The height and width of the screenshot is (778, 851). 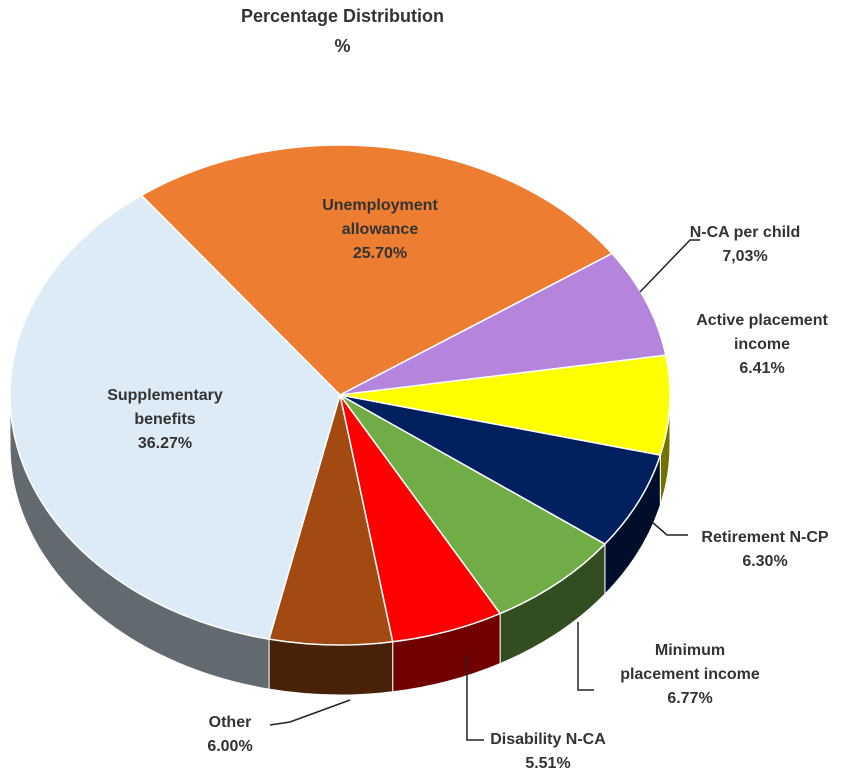 I want to click on category-label: Disability N-CA, so click(x=548, y=739).